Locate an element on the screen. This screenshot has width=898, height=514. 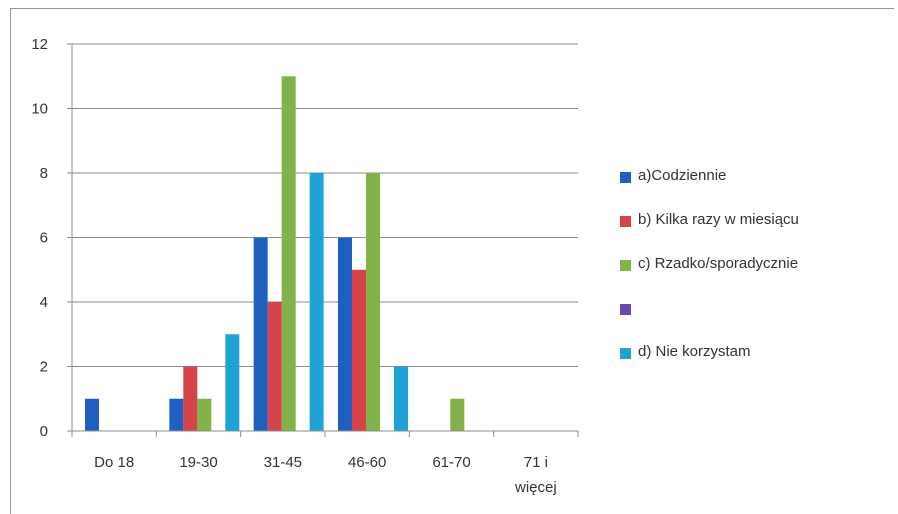
legend-label: c) Rzadko/sporadycznie is located at coordinates (718, 263).